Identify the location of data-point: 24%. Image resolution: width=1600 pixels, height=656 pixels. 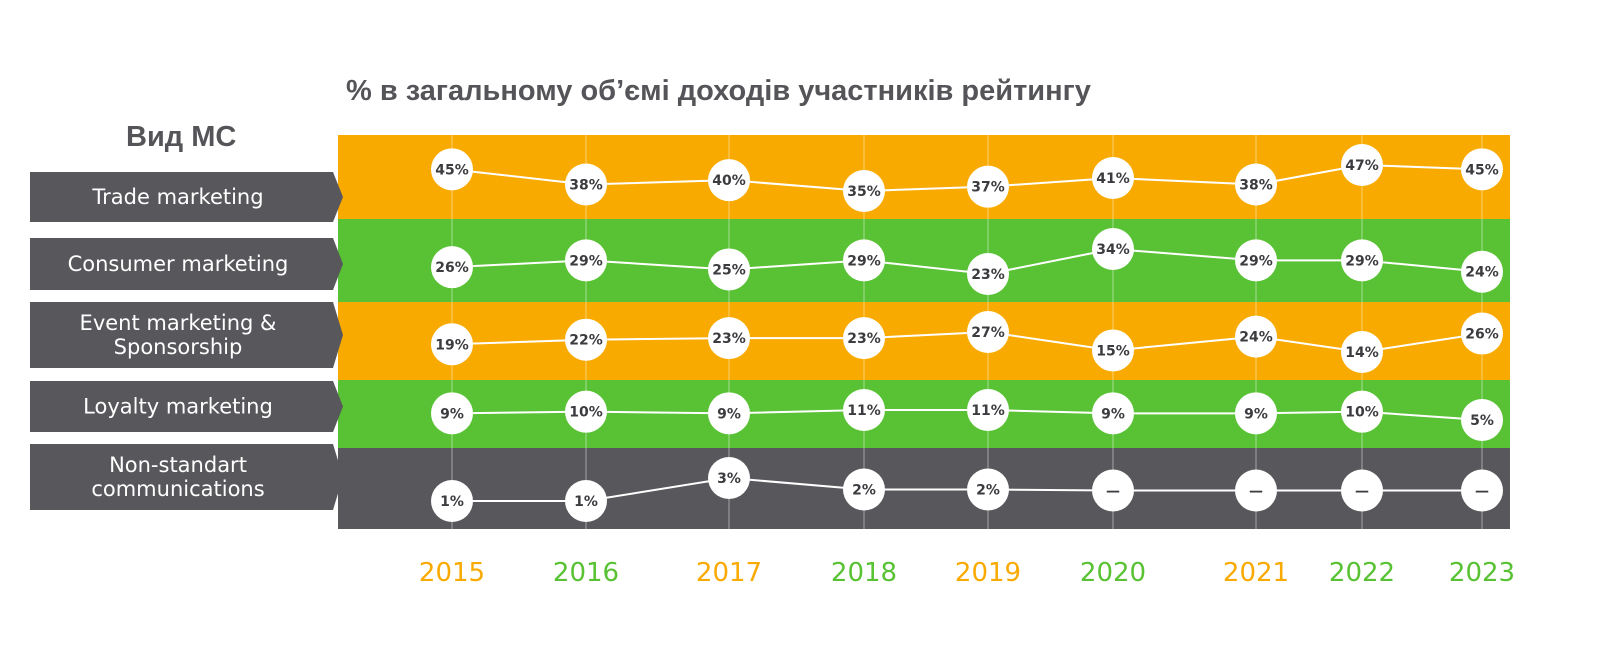
(1482, 271).